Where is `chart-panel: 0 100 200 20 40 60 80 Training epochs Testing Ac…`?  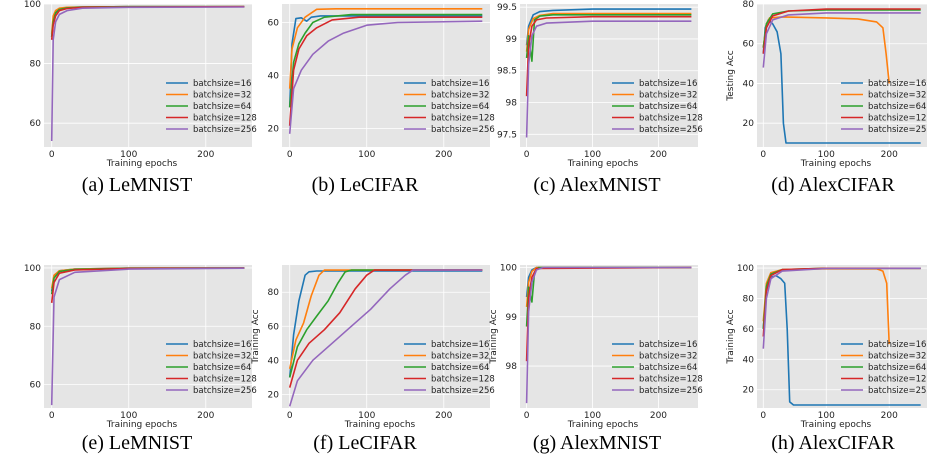
chart-panel: 0 100 200 20 40 60 80 Training epochs Testing Ac… is located at coordinates (826, 84).